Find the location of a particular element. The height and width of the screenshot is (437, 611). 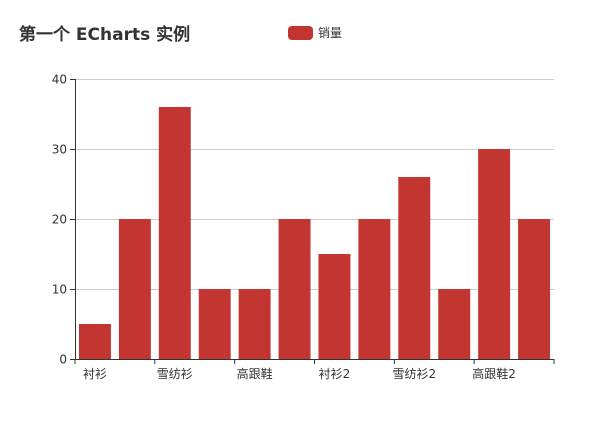

y-tick-label: 0 is located at coordinates (63, 360).